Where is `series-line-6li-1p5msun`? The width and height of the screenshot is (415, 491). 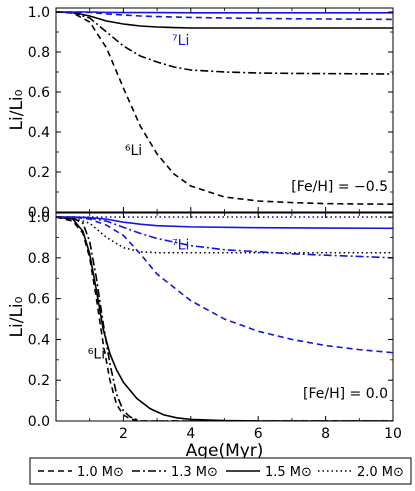 series-line-6li-1p5msun is located at coordinates (224, 20).